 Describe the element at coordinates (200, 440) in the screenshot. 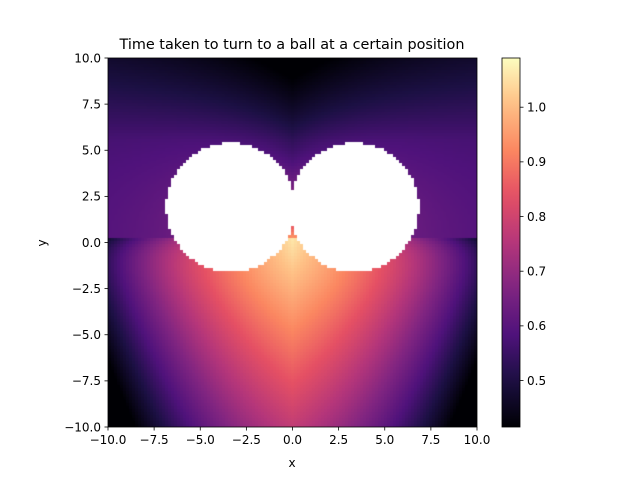

I see `x-tick-label: −5.0` at that location.